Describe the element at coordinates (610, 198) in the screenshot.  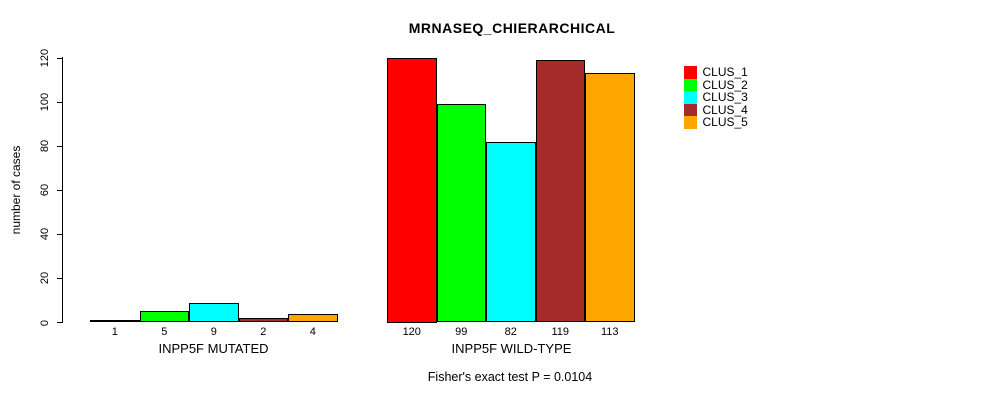
I see `bar-clus_5-group1` at that location.